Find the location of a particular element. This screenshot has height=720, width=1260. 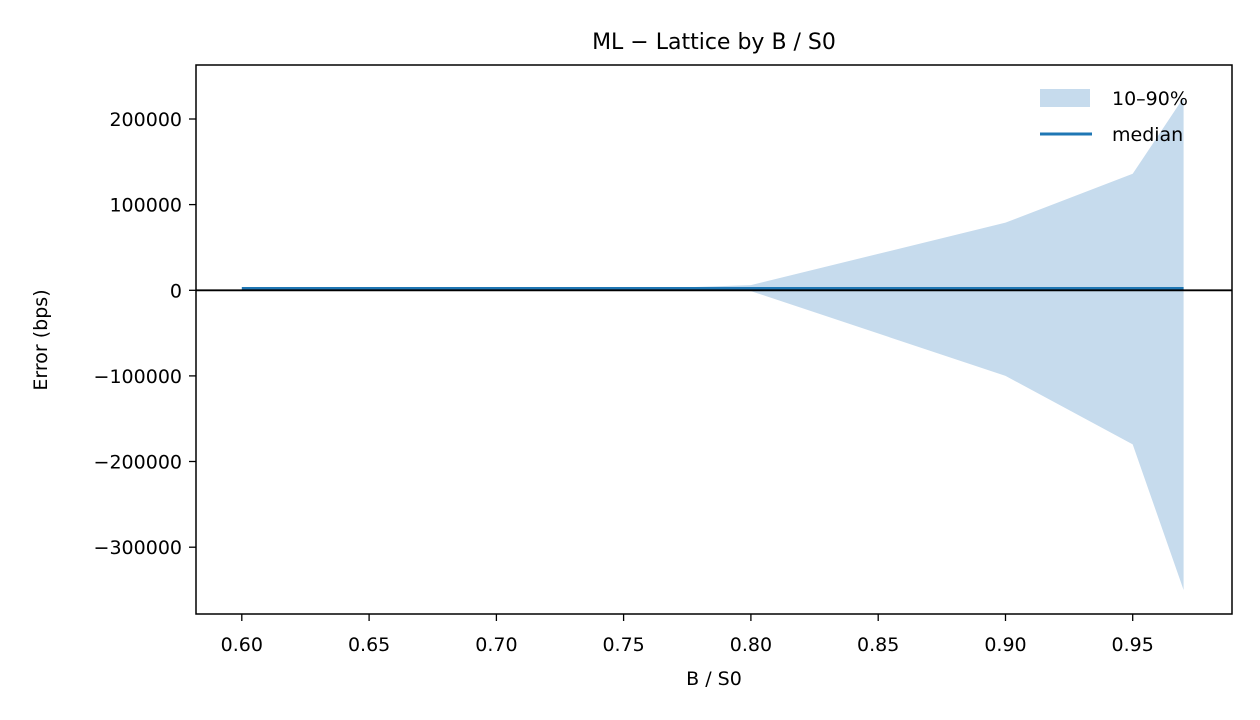

y-tick-label: 0 is located at coordinates (176, 291).